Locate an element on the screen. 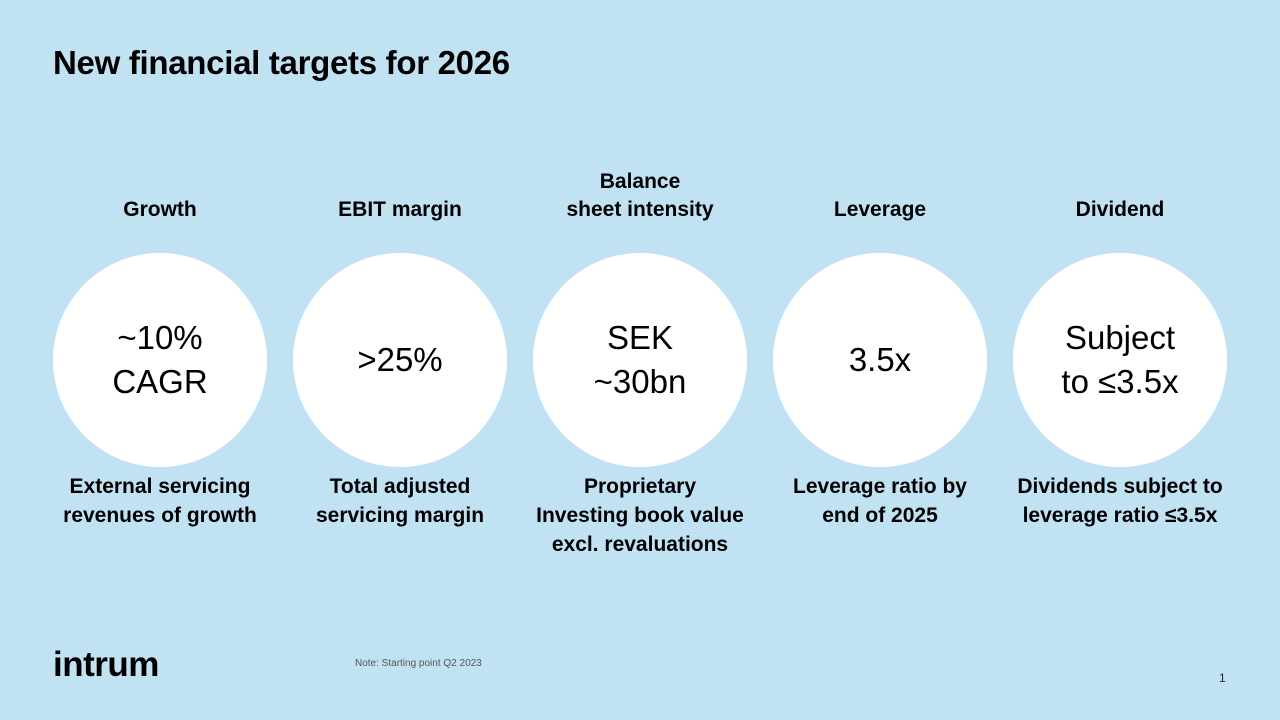 The width and height of the screenshot is (1280, 720). target-value: 3.5x is located at coordinates (880, 359).